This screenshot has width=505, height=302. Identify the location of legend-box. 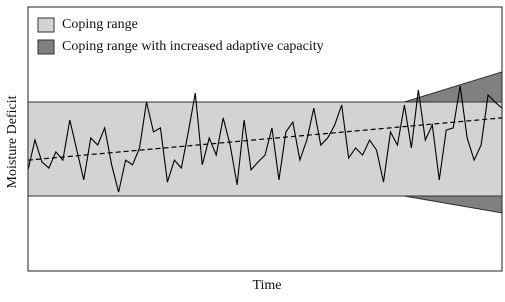
(215, 37).